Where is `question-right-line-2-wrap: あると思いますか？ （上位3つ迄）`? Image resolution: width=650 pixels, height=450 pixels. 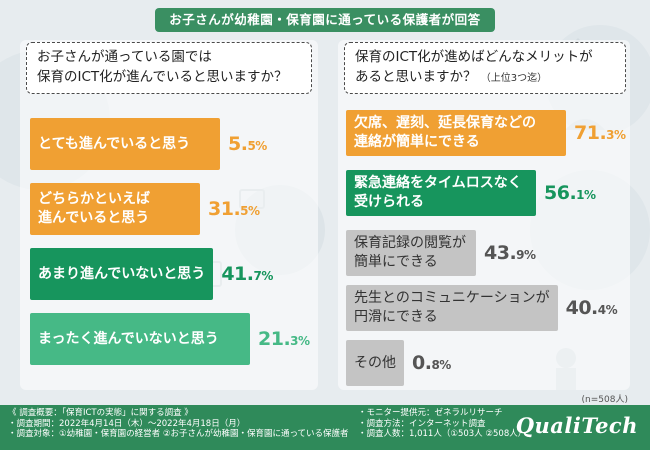
question-right-line-2-wrap: あると思いますか？ （上位3つ迄） is located at coordinates (485, 78).